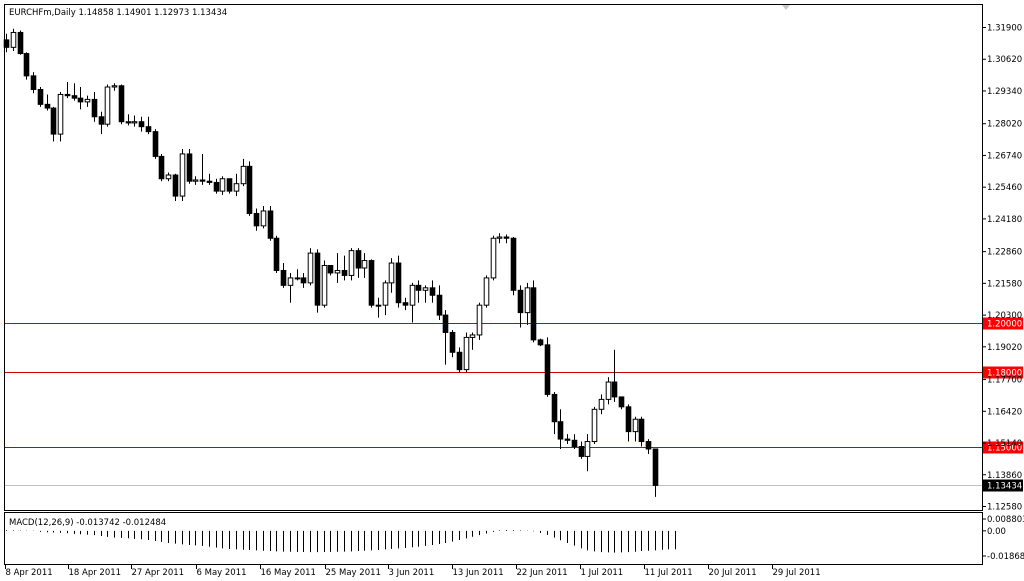 This screenshot has height=581, width=1024. What do you see at coordinates (786, 7) in the screenshot?
I see `scroll-marker-icon` at bounding box center [786, 7].